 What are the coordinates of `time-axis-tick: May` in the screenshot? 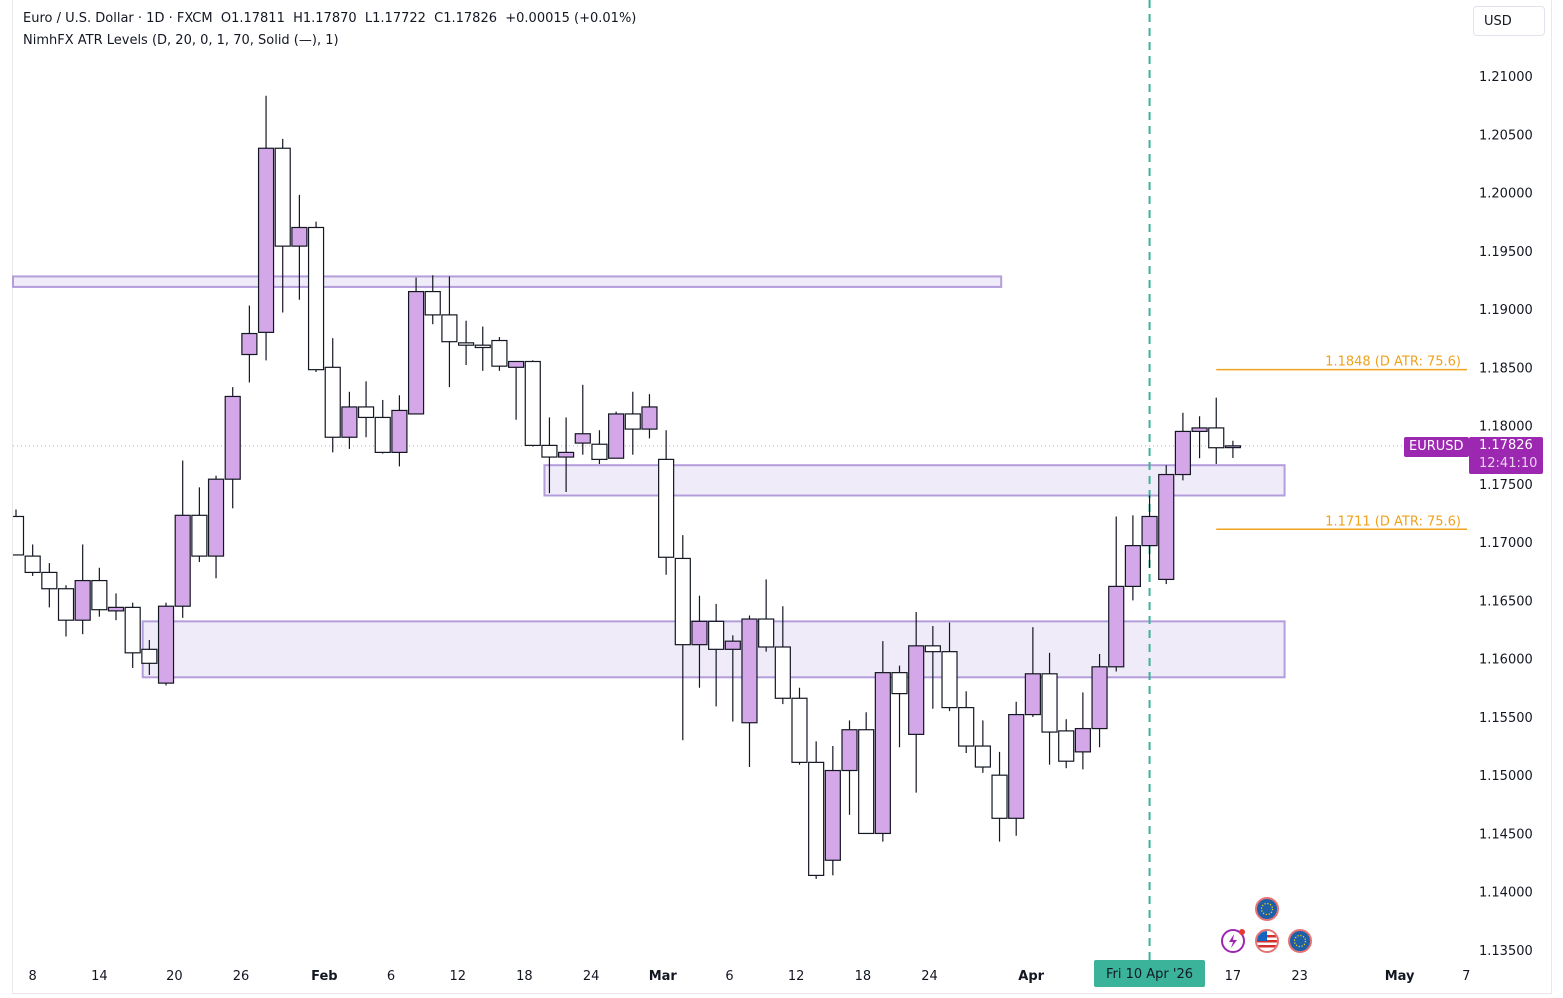 It's located at (1400, 976).